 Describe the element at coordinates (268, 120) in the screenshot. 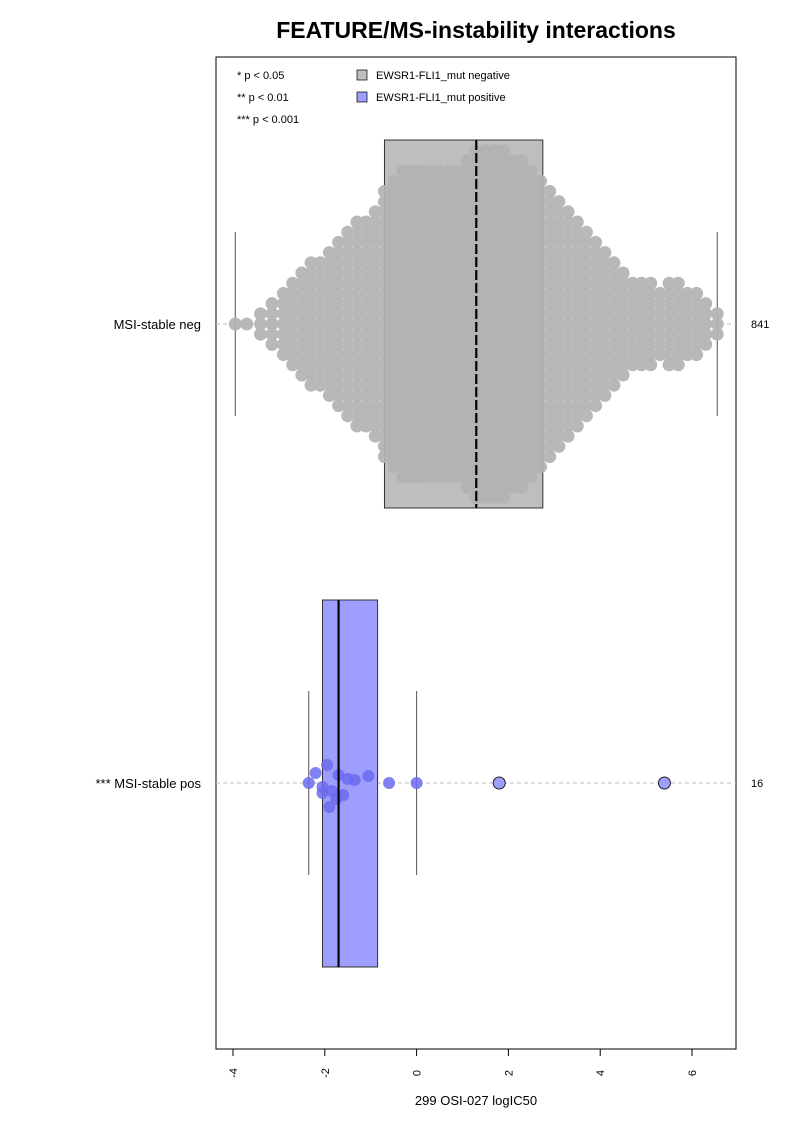

I see `significance-legend-3: *** p < 0.001` at that location.